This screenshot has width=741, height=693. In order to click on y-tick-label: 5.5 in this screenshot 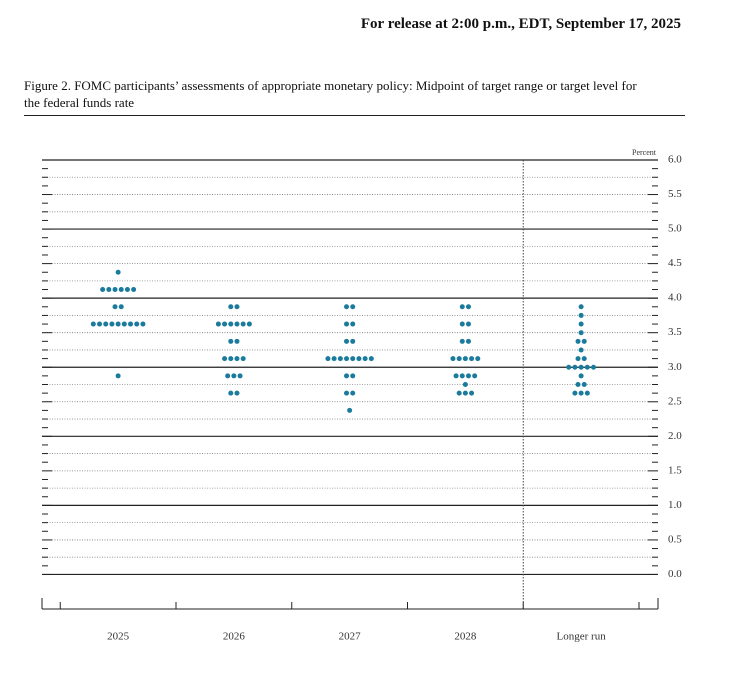, I will do `click(675, 194)`.